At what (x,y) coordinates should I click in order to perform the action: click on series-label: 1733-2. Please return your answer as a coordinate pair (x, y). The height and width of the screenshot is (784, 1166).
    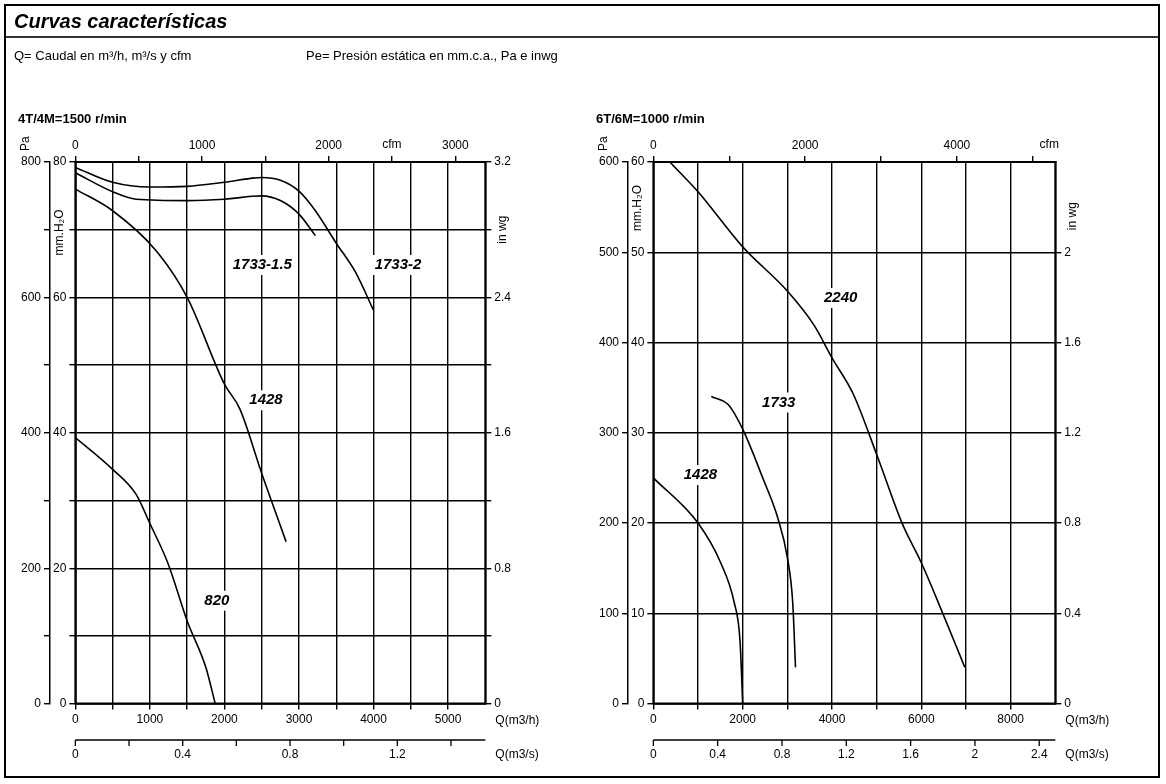
    Looking at the image, I should click on (398, 264).